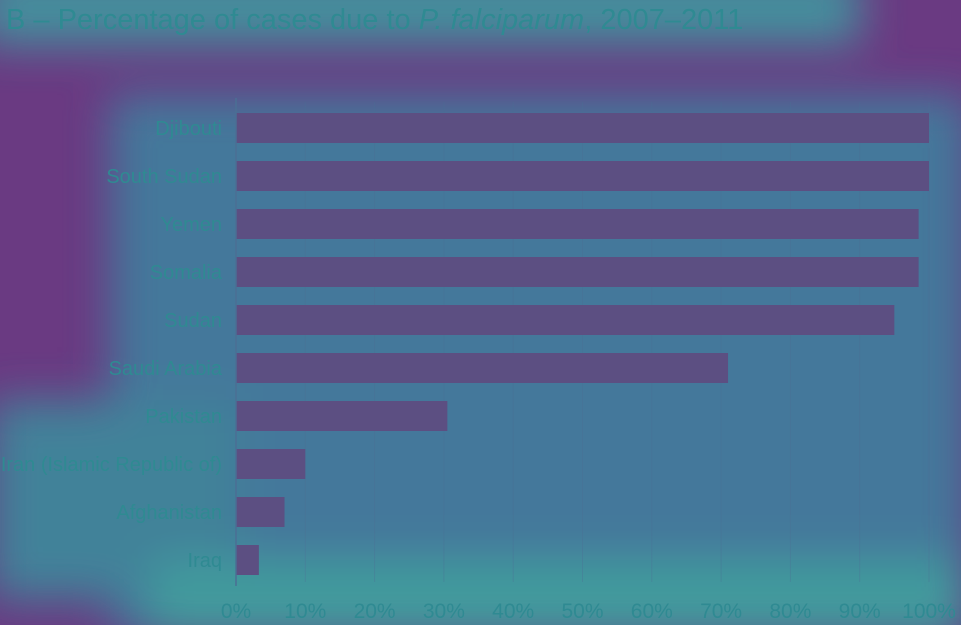  What do you see at coordinates (247, 560) in the screenshot?
I see `bar-iraq` at bounding box center [247, 560].